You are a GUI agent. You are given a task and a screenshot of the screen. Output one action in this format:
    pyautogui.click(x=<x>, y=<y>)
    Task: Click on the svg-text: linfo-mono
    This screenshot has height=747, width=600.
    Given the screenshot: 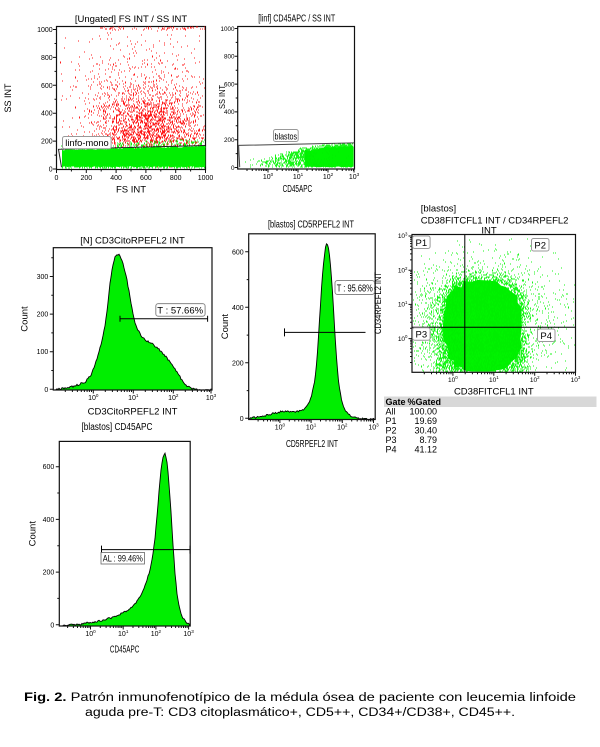 What is the action you would take?
    pyautogui.click(x=86, y=143)
    